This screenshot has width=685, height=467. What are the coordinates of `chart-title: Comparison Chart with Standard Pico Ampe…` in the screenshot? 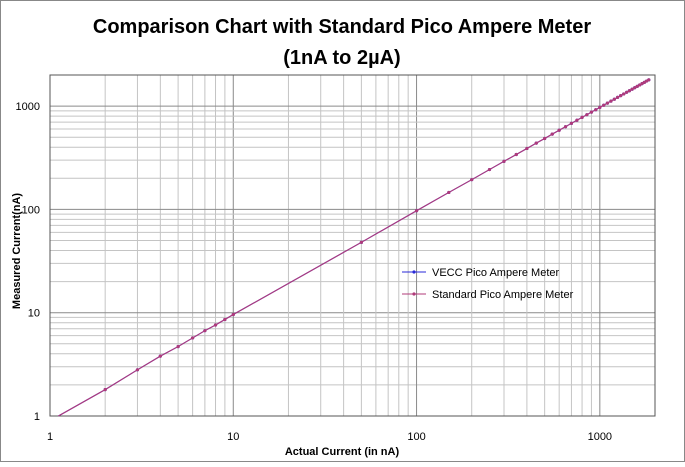 It's located at (342, 27).